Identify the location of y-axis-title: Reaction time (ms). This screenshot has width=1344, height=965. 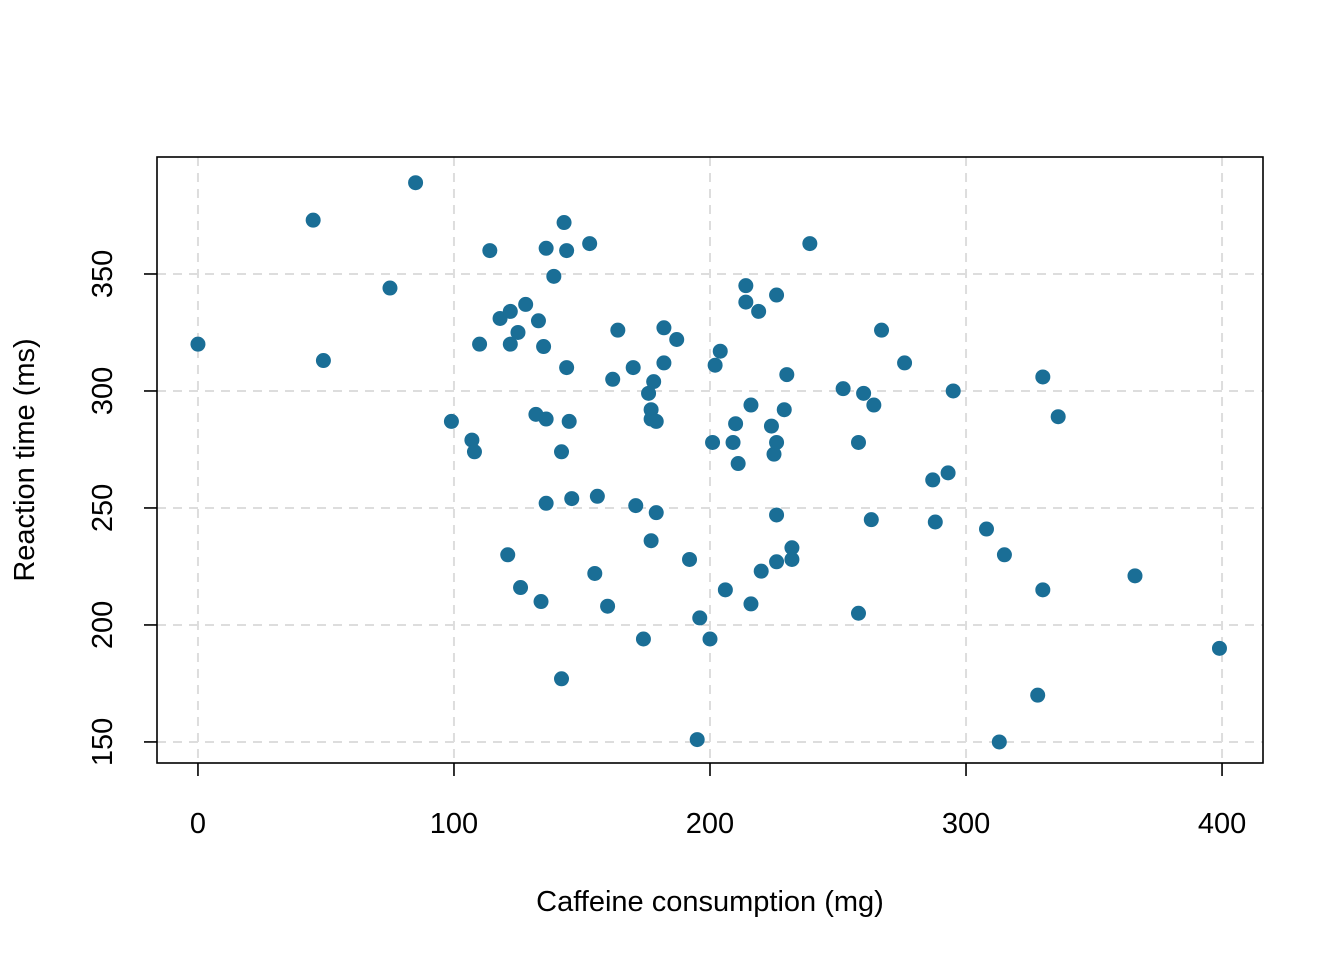
(25, 459).